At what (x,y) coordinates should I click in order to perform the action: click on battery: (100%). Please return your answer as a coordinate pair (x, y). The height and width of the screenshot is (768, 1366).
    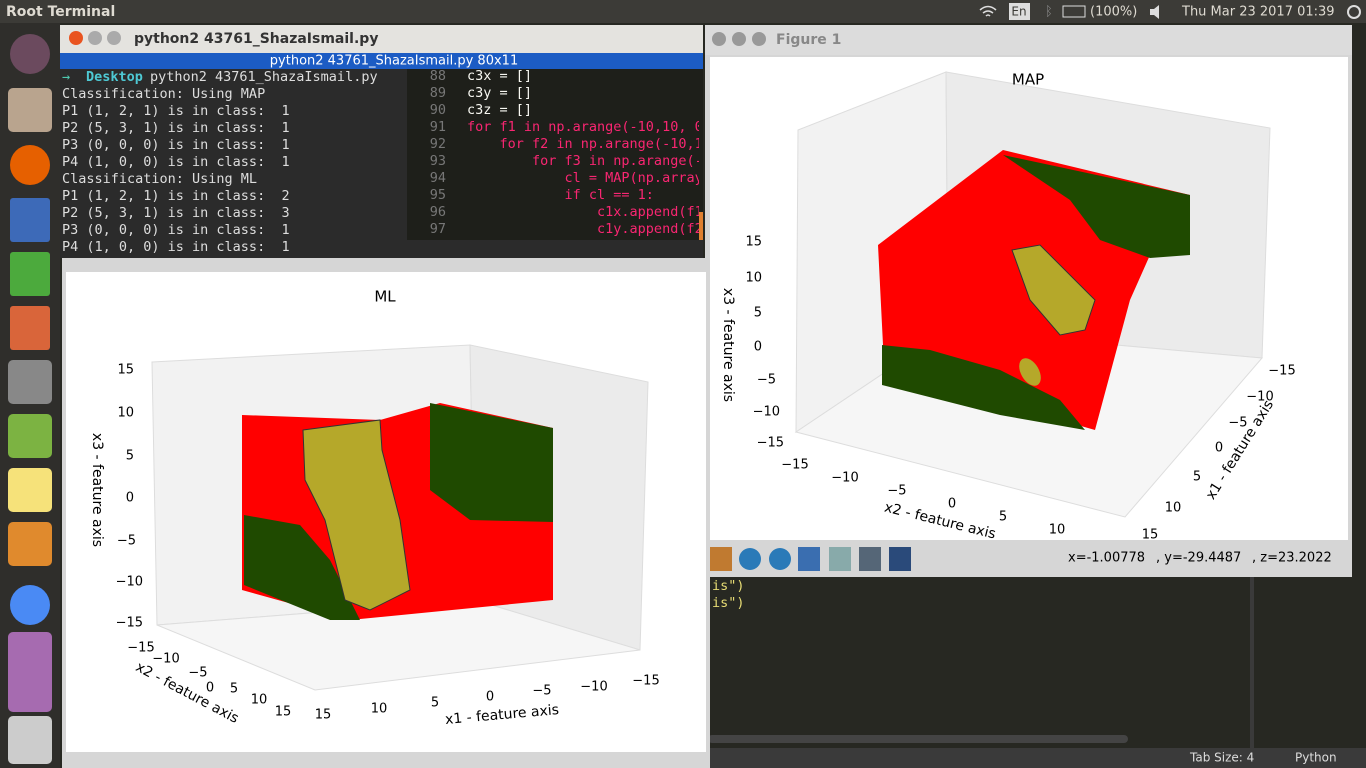
    Looking at the image, I should click on (1113, 12).